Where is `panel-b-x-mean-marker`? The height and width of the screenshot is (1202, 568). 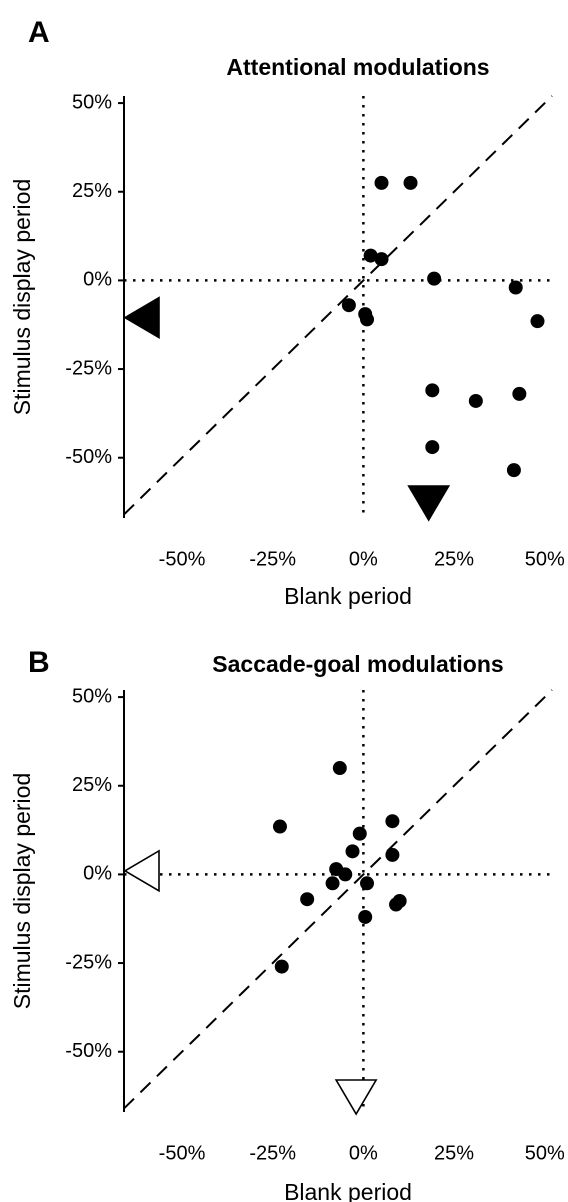 panel-b-x-mean-marker is located at coordinates (356, 1097).